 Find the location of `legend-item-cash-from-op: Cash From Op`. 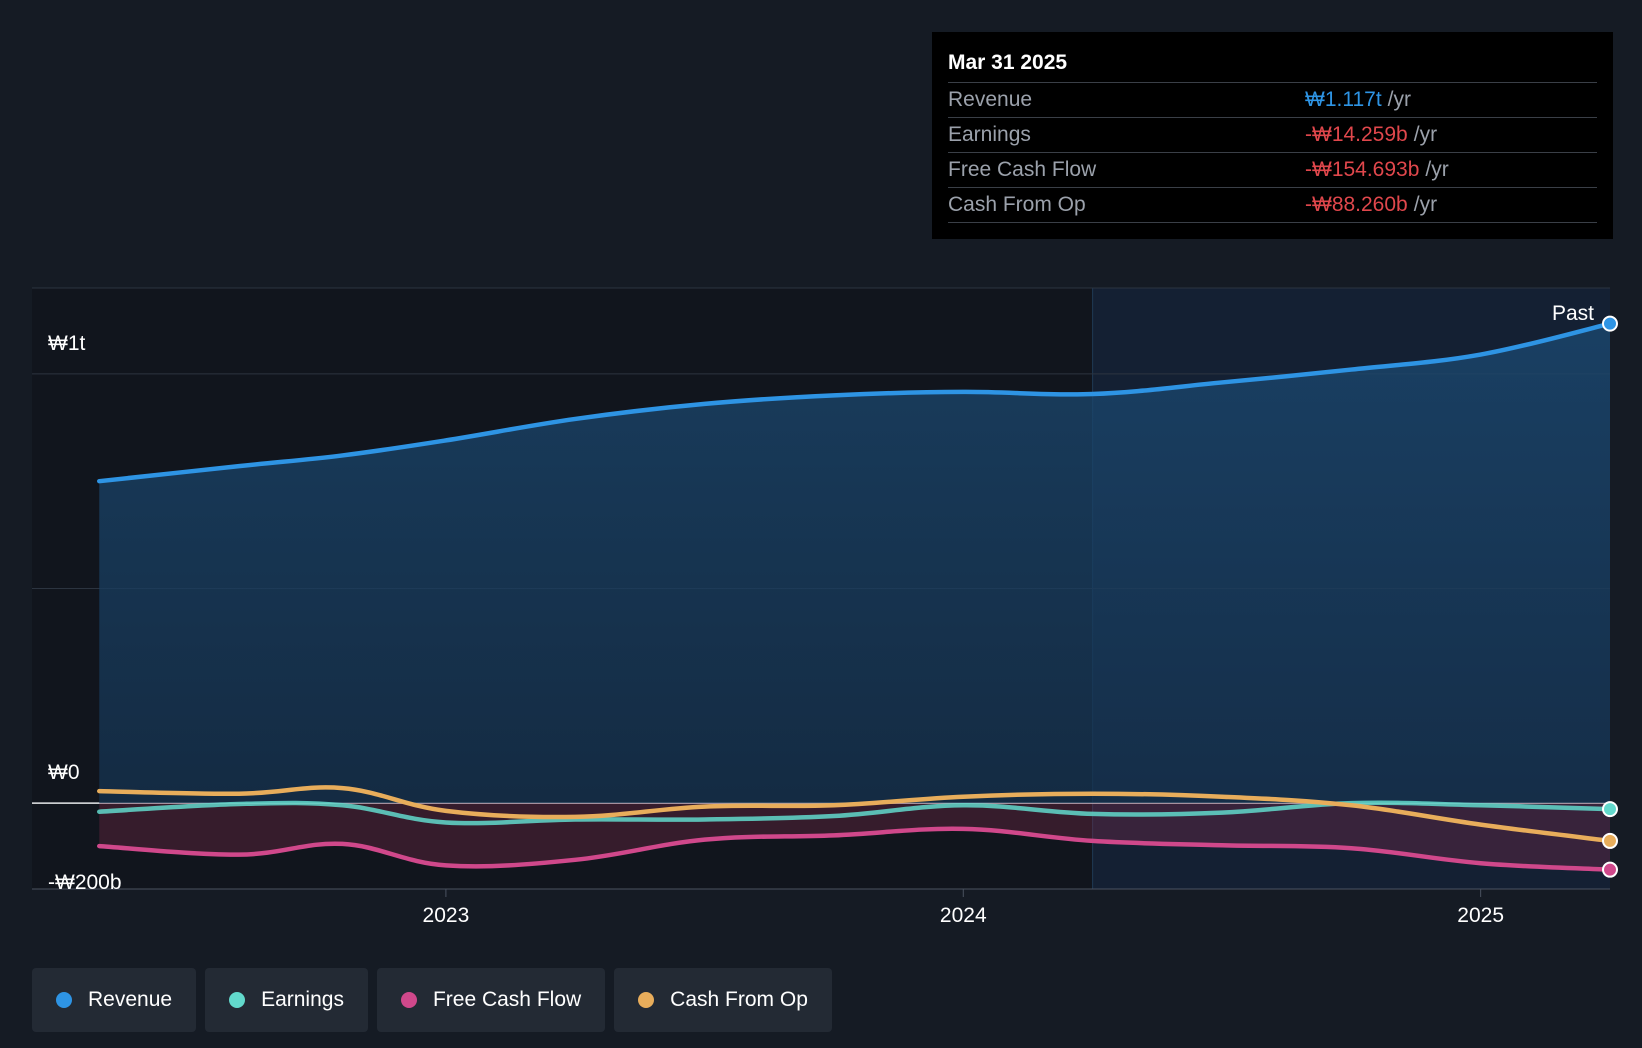

legend-item-cash-from-op: Cash From Op is located at coordinates (723, 1000).